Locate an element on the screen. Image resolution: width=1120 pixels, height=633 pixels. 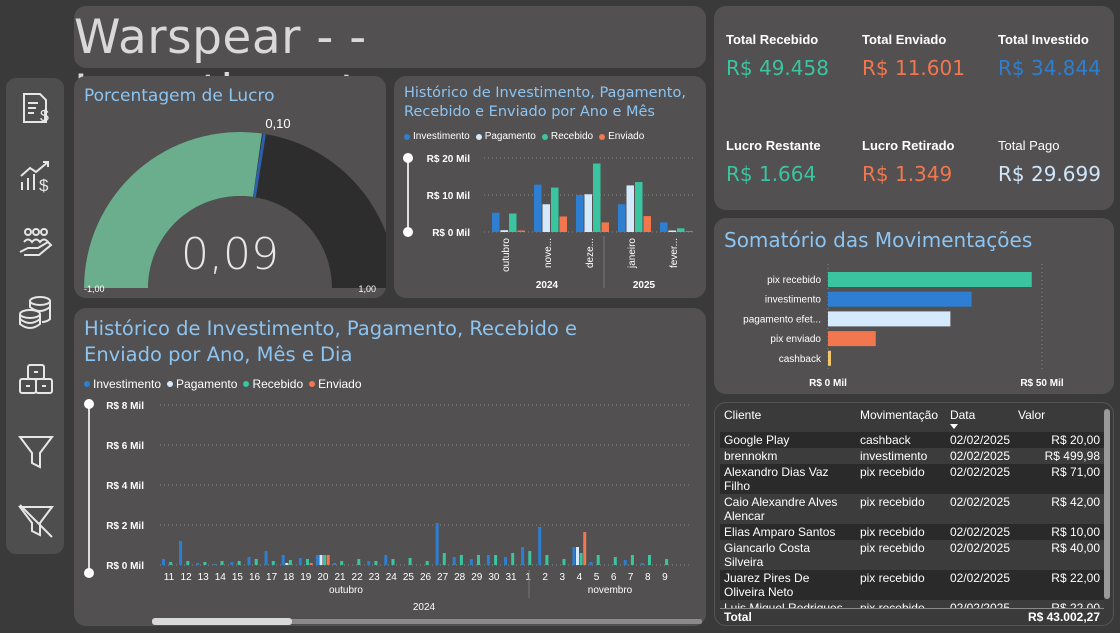
people-hand-icon is located at coordinates (36, 244).